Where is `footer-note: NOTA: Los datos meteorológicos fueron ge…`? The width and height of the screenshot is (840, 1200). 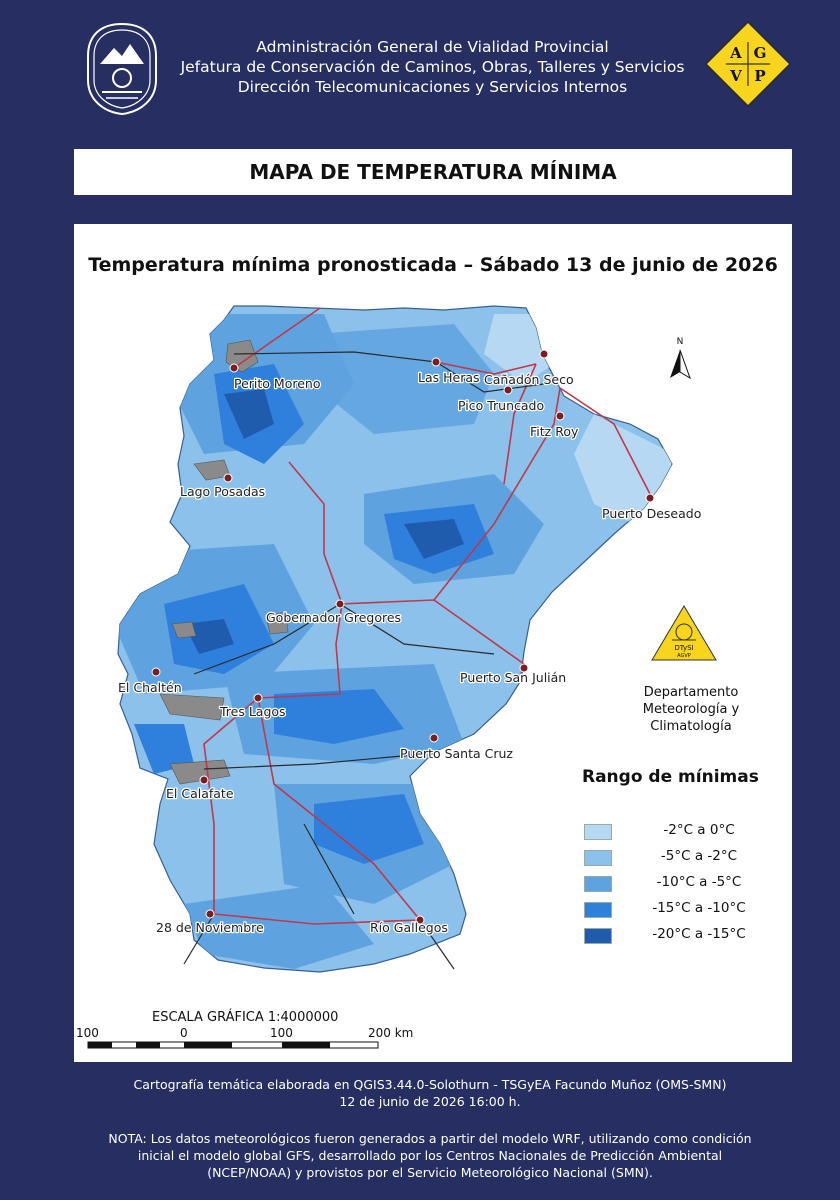
footer-note: NOTA: Los datos meteorológicos fueron ge… is located at coordinates (430, 1155).